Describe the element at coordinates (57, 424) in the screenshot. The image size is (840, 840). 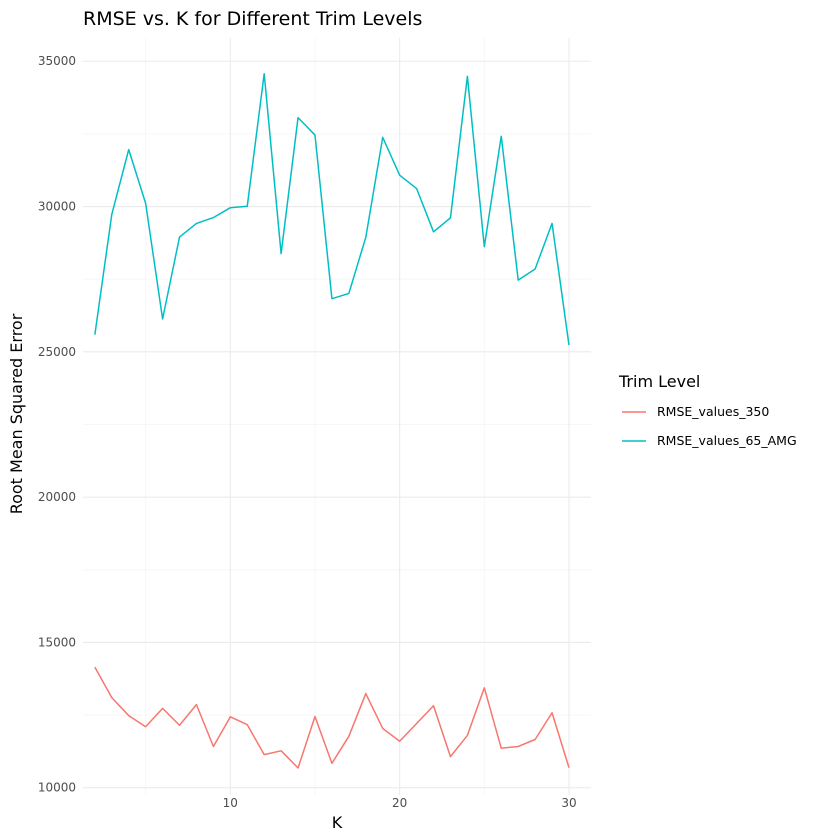
I see `y-axis-tick-labels: 10000 15000 20000 25000 30000 35000` at that location.